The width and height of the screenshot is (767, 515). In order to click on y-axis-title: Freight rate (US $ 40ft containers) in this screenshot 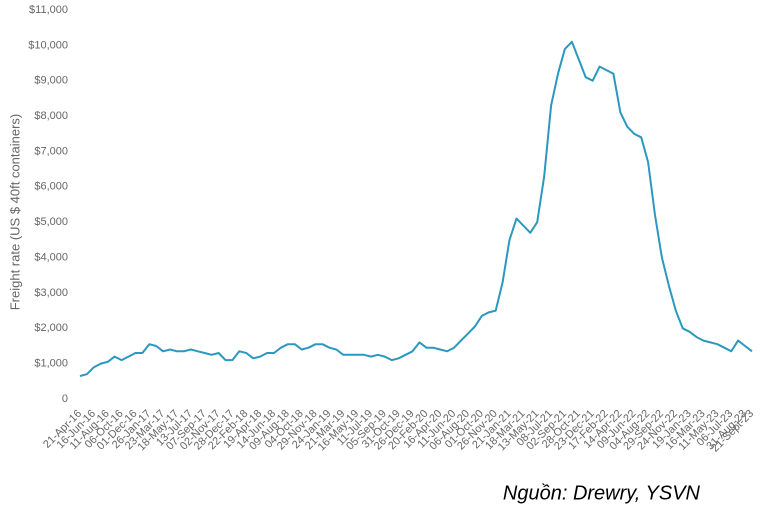, I will do `click(14, 212)`.